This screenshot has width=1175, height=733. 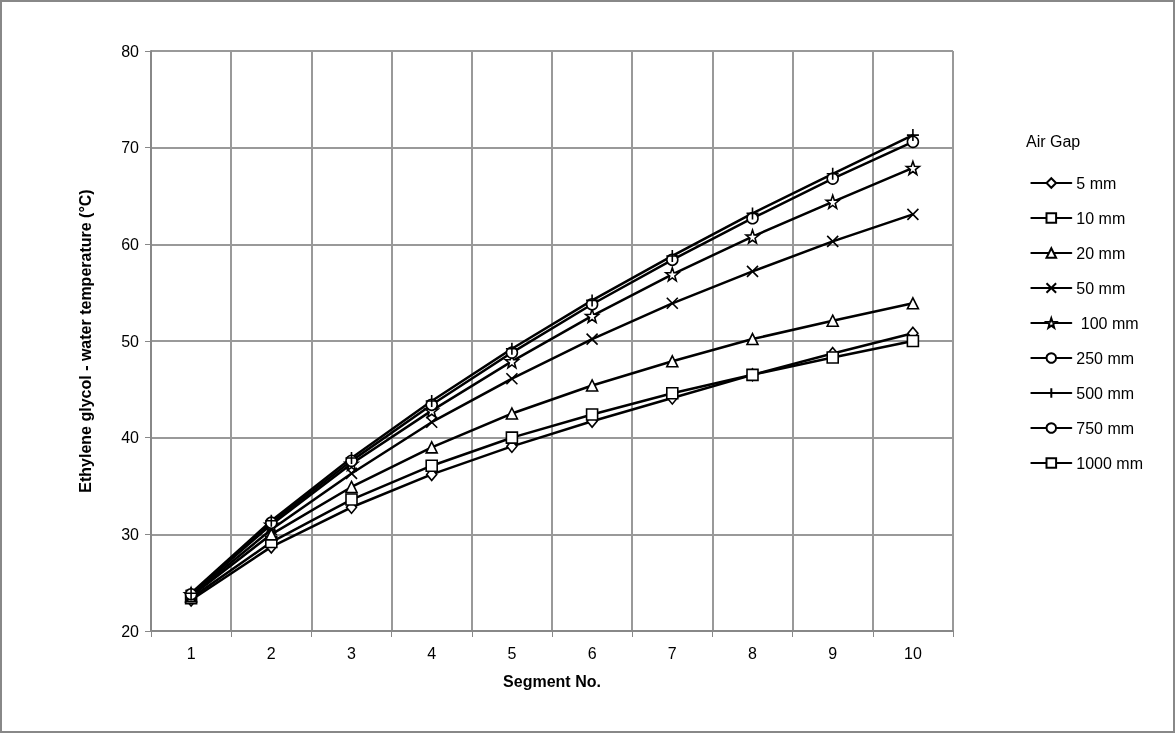 What do you see at coordinates (592, 653) in the screenshot?
I see `x-tick-label: 6` at bounding box center [592, 653].